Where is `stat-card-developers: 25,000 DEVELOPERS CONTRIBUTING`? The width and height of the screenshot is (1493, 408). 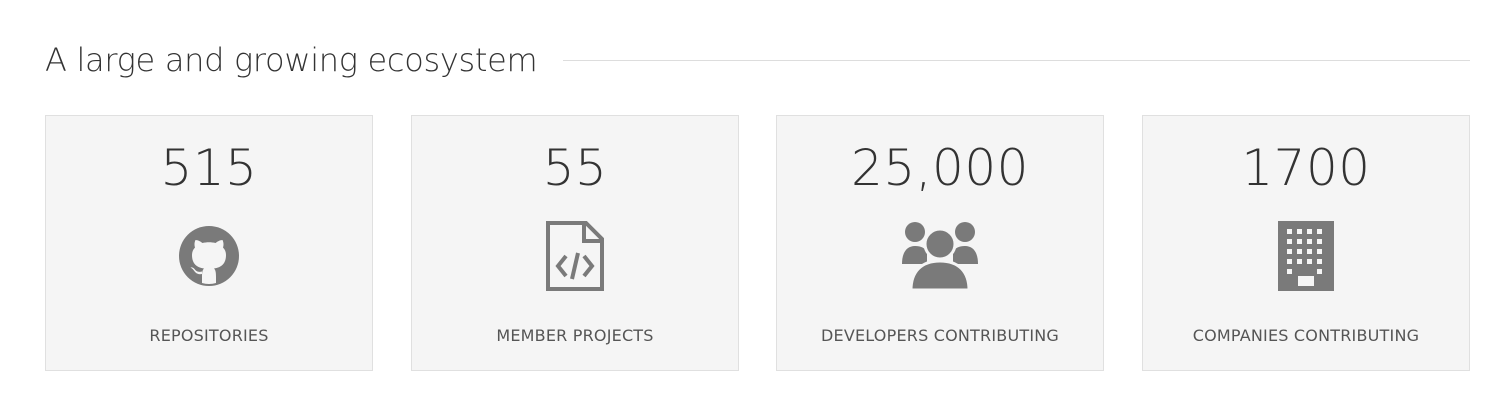 stat-card-developers: 25,000 DEVELOPERS CONTRIBUTING is located at coordinates (940, 243).